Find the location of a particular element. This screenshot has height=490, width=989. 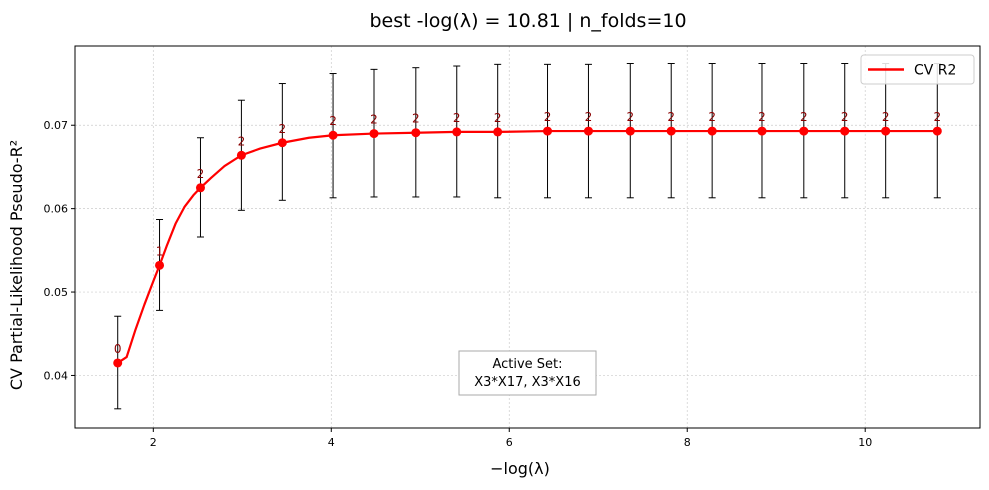

y-tick-label: 0.05 is located at coordinates (56, 292).